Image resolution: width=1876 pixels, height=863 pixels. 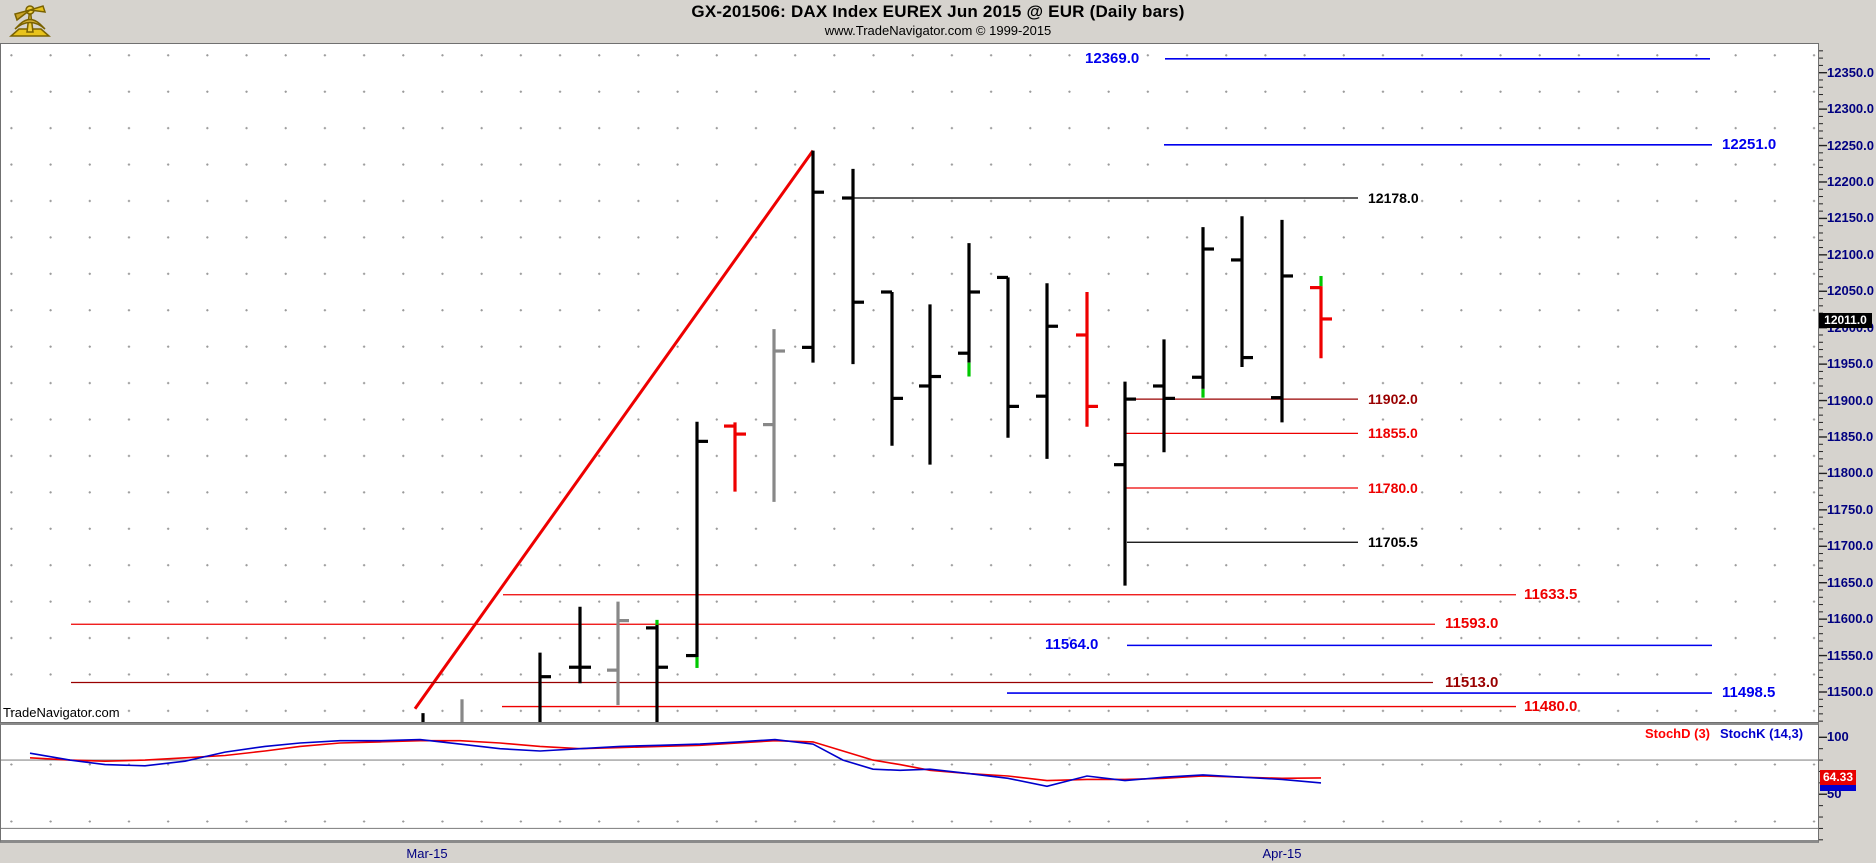 What do you see at coordinates (938, 30) in the screenshot?
I see `chart-subtitle: www.TradeNavigator.com © 1999-2015` at bounding box center [938, 30].